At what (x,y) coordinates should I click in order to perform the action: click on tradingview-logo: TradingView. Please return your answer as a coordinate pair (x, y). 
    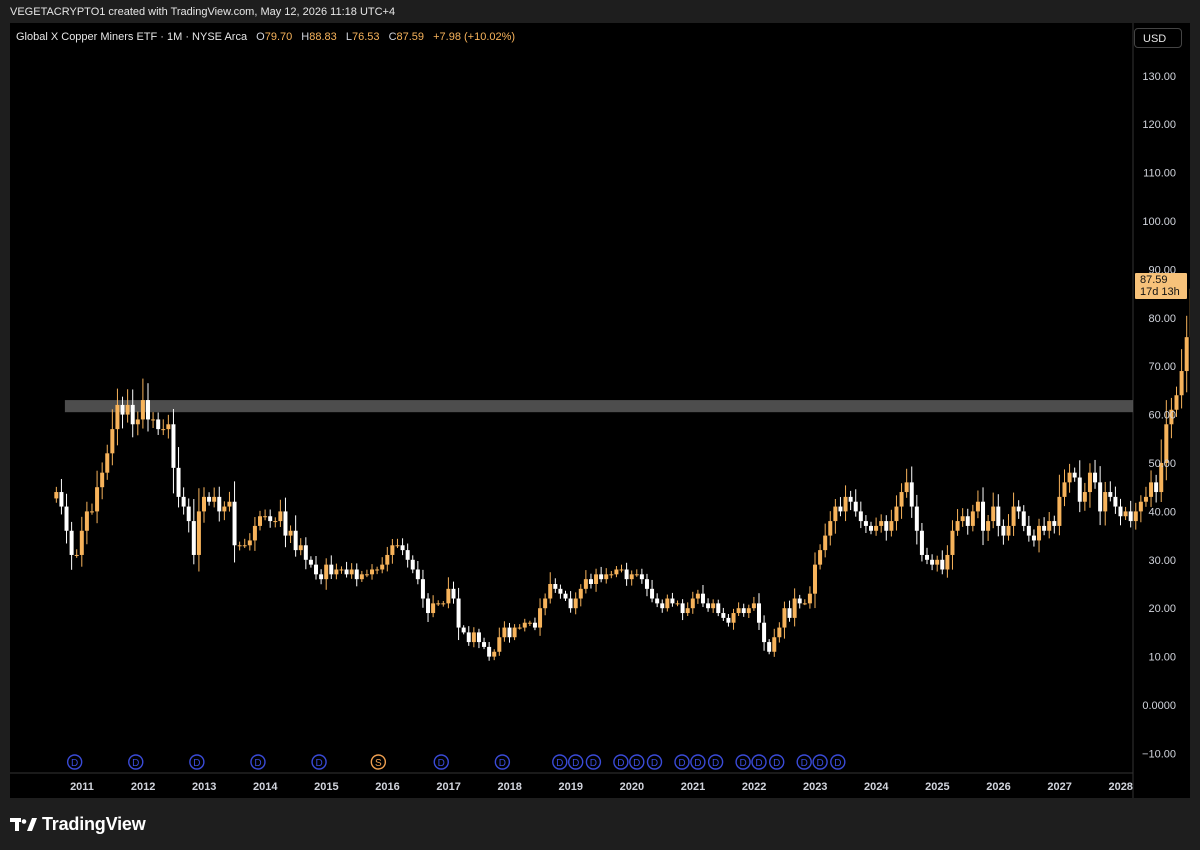
    Looking at the image, I should click on (78, 824).